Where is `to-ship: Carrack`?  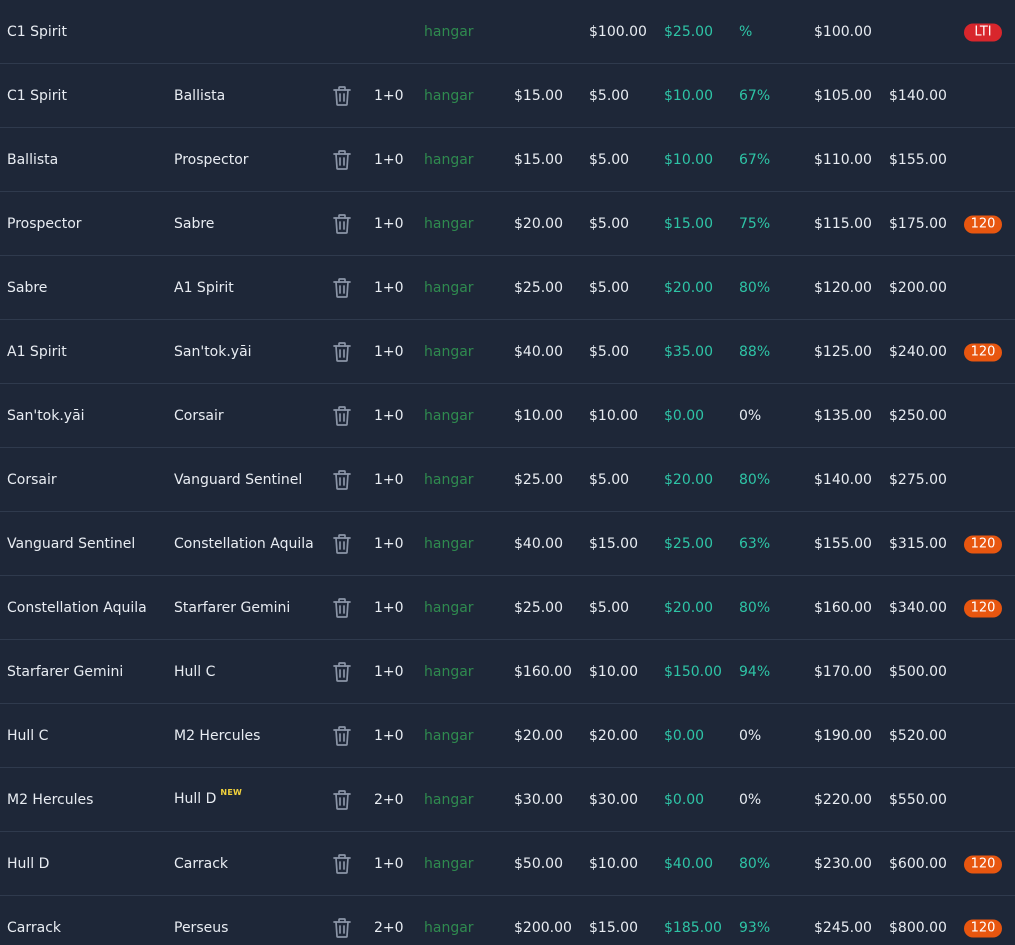 to-ship: Carrack is located at coordinates (201, 864).